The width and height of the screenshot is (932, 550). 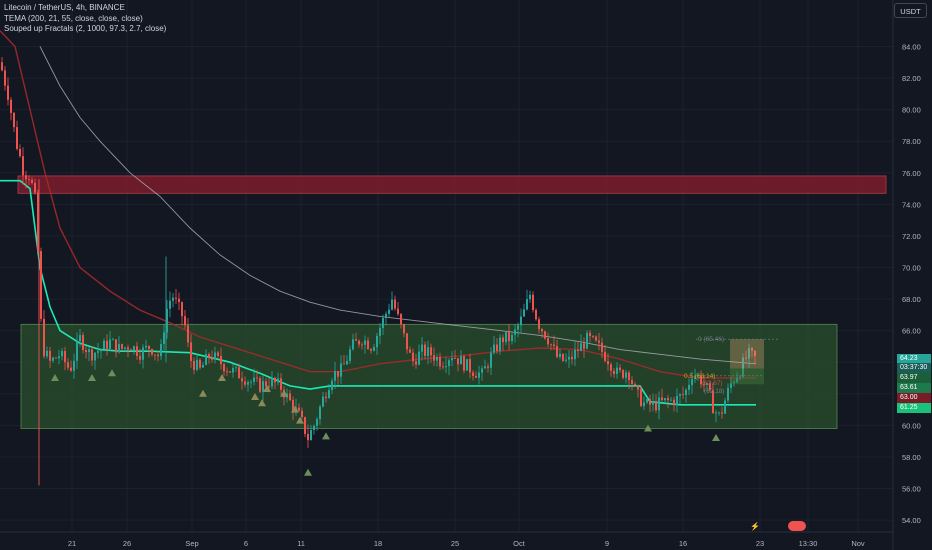 What do you see at coordinates (911, 268) in the screenshot?
I see `y-tick-label: 70.00` at bounding box center [911, 268].